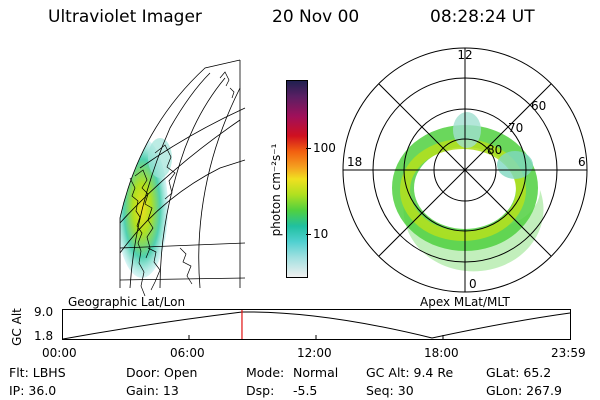 The width and height of the screenshot is (600, 400). What do you see at coordinates (354, 162) in the screenshot?
I see `mlt-label-18: 18` at bounding box center [354, 162].